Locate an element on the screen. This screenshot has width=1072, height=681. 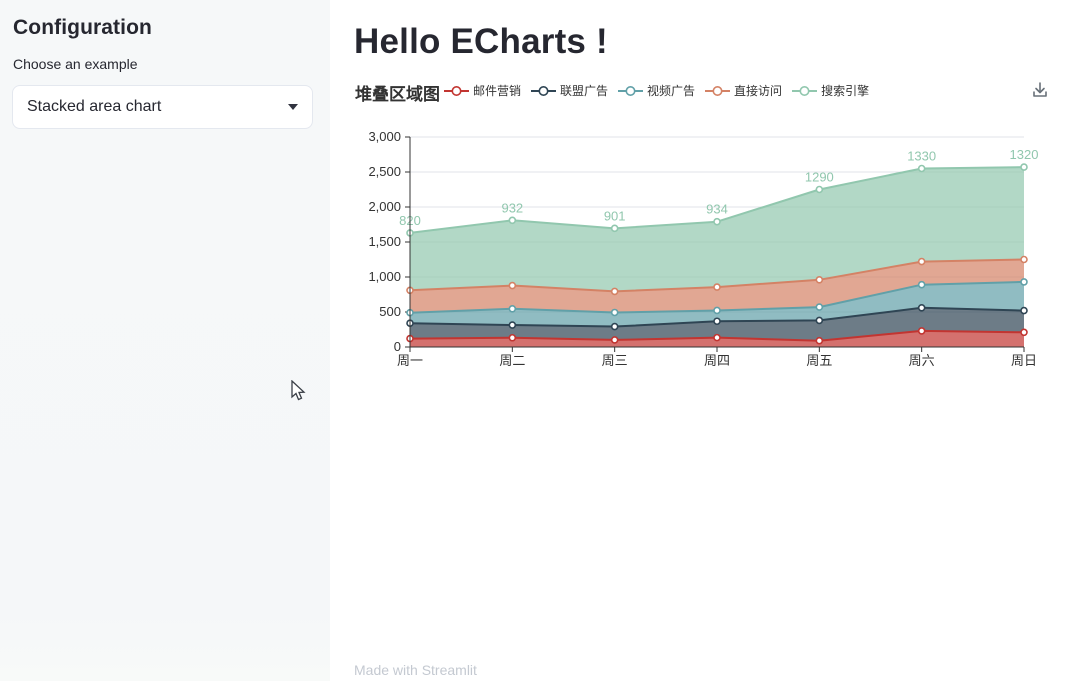
legend-item: 联盟广告 is located at coordinates (569, 90).